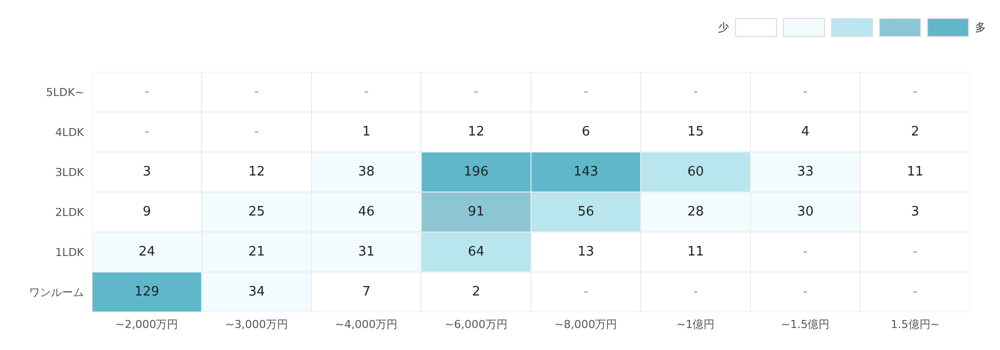  What do you see at coordinates (56, 292) in the screenshot?
I see `y-tick-label: ワンルーム` at bounding box center [56, 292].